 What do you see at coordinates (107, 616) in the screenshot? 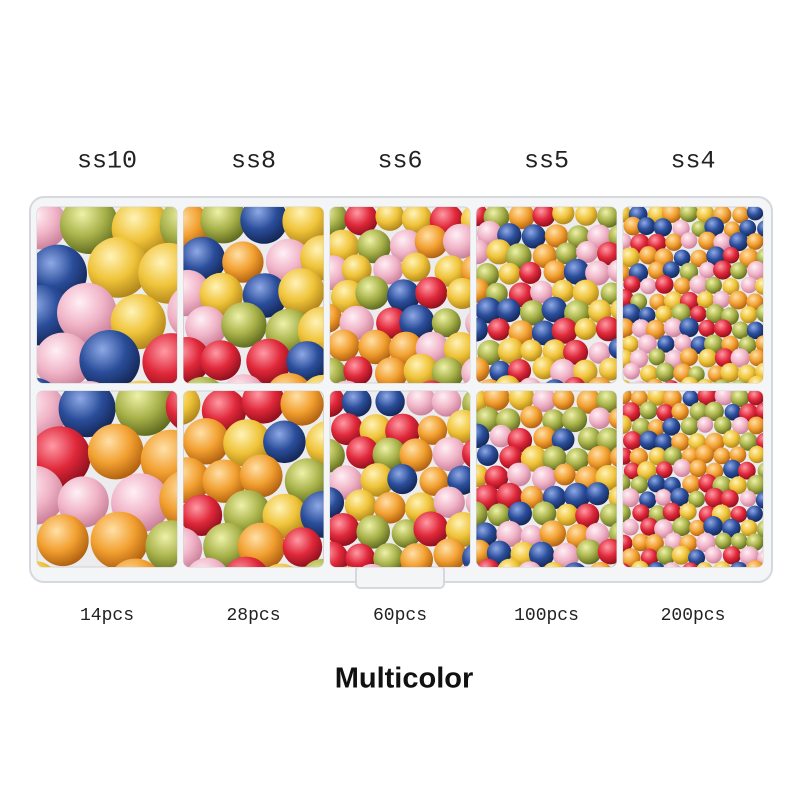
I see `count-label: 14pcs` at bounding box center [107, 616].